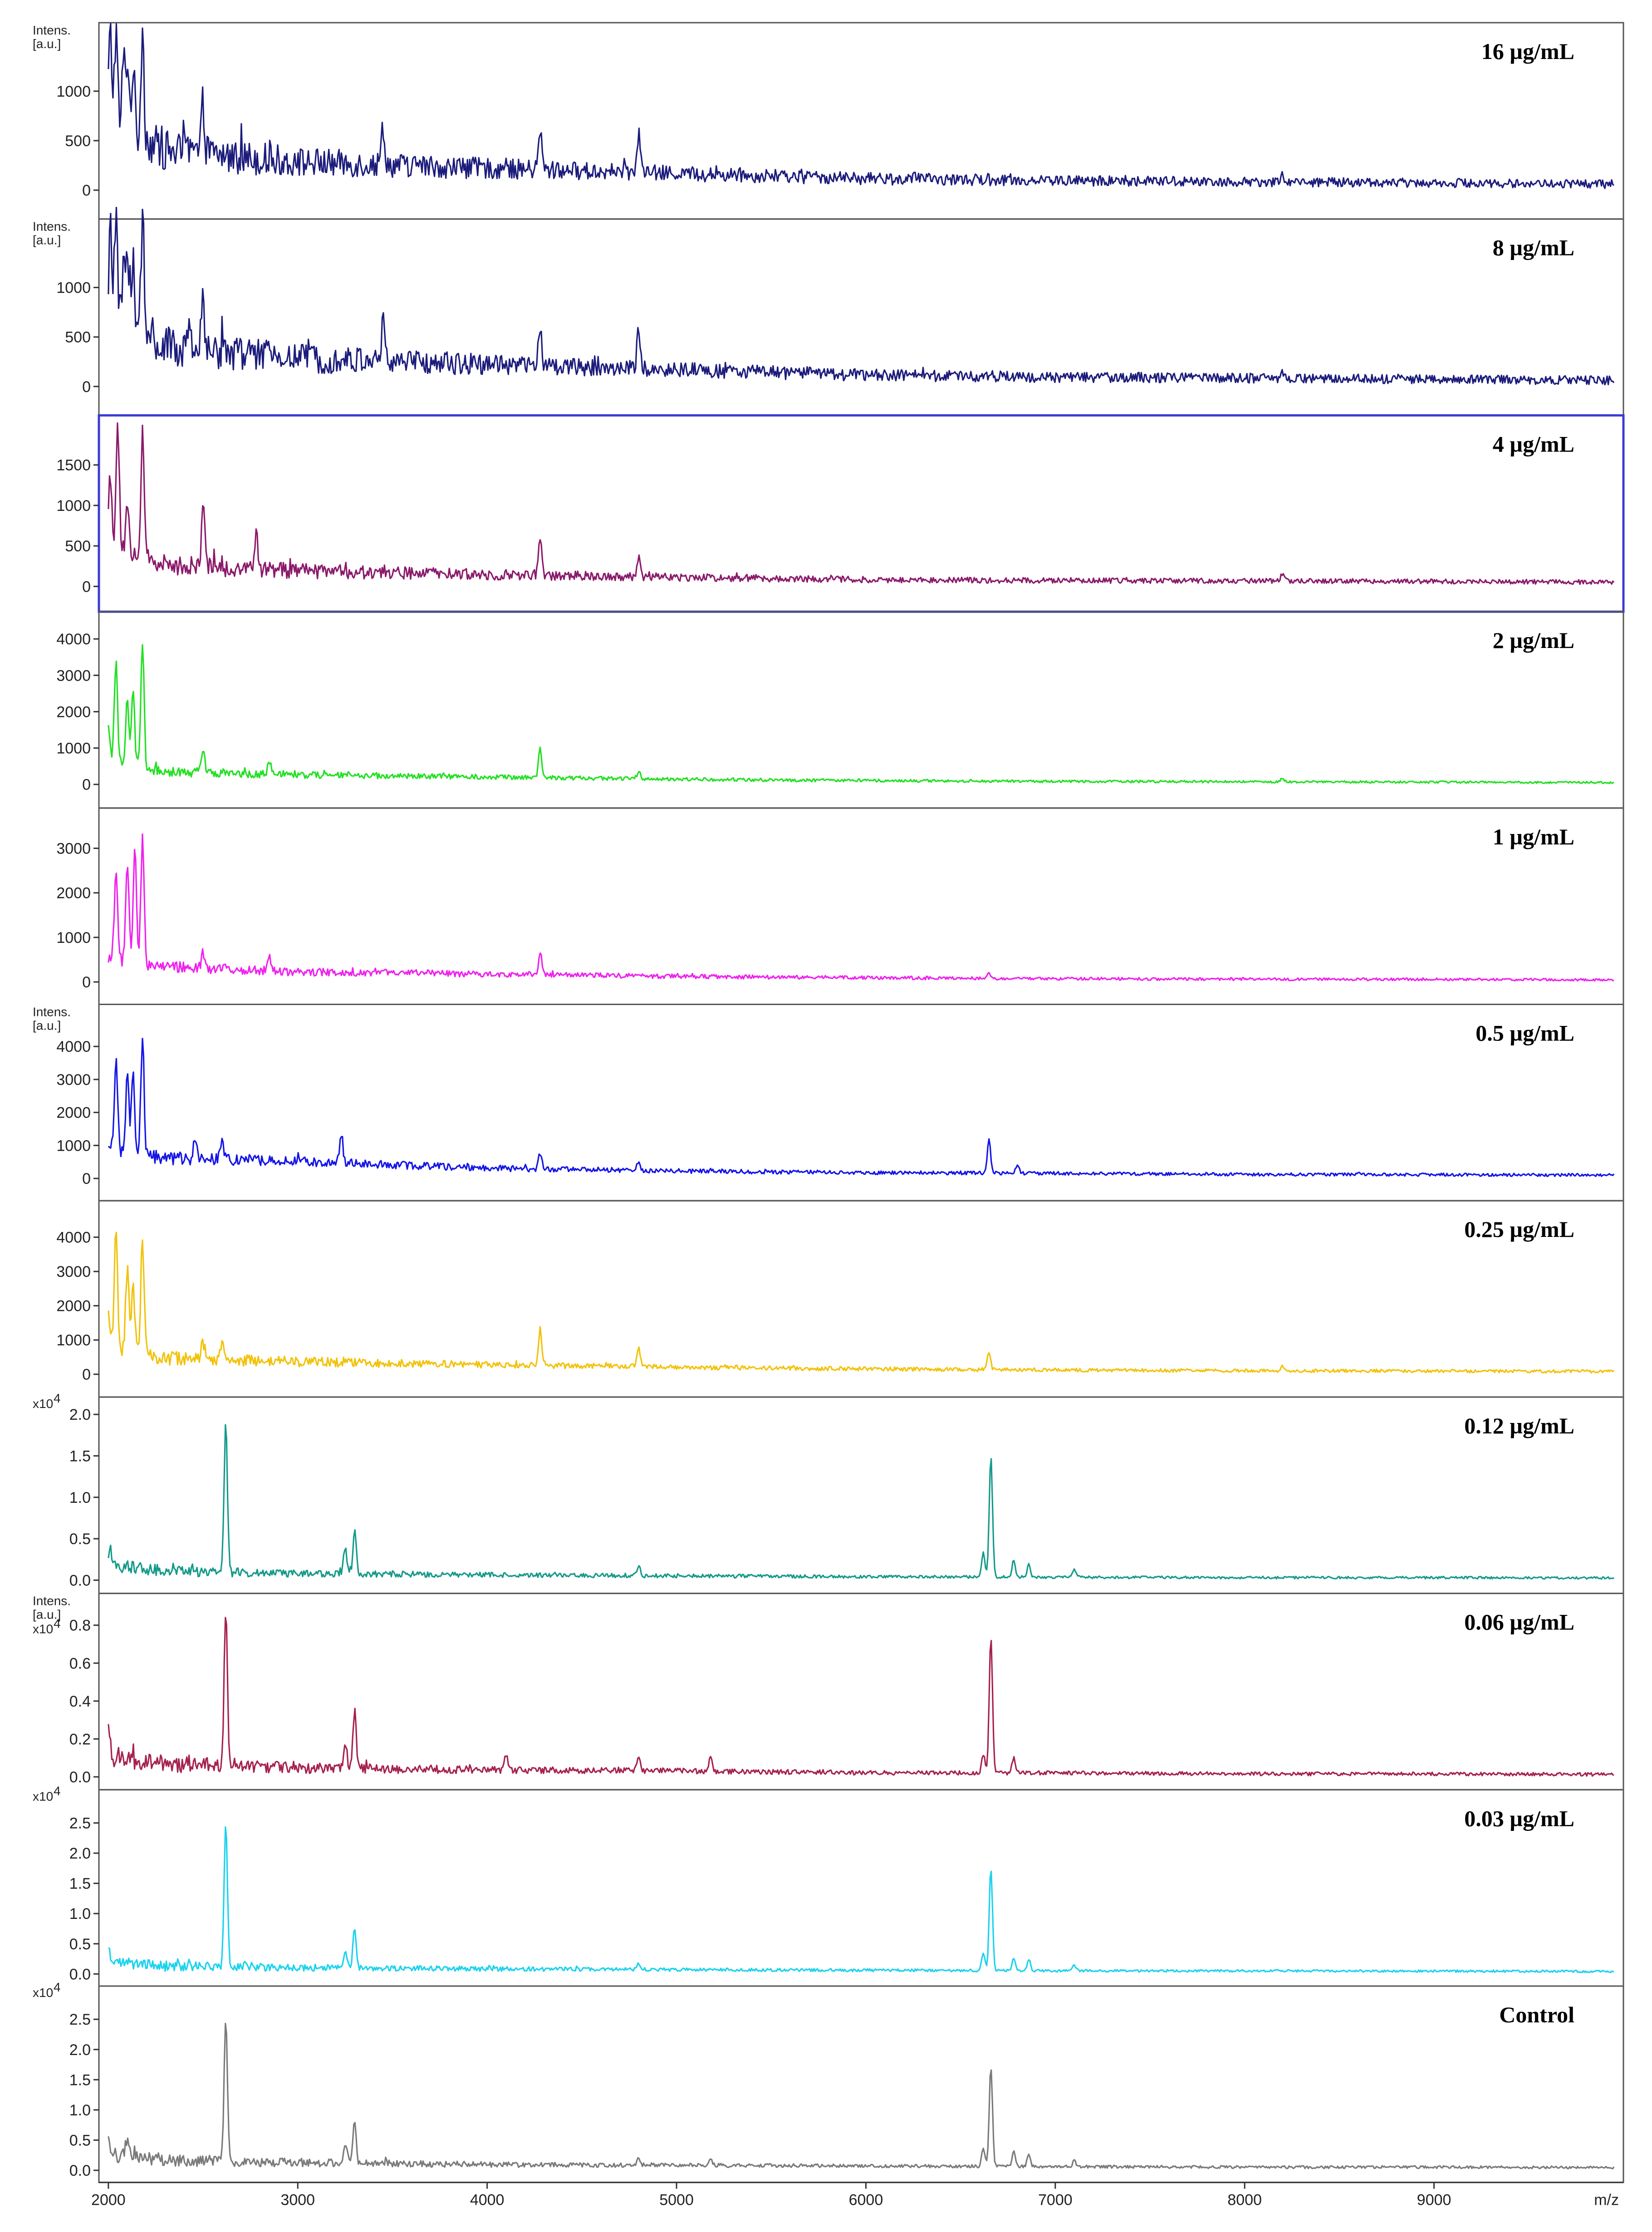 This screenshot has width=1652, height=2232. Describe the element at coordinates (1519, 1818) in the screenshot. I see `concentration-label: 0.03 µg/mL` at that location.